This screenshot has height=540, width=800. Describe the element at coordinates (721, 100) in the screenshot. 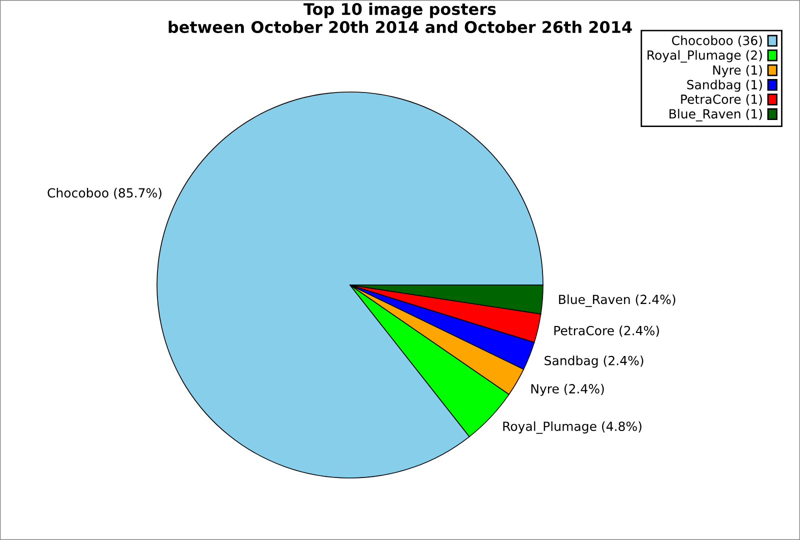

I see `legend-label: PetraCore (1)` at that location.